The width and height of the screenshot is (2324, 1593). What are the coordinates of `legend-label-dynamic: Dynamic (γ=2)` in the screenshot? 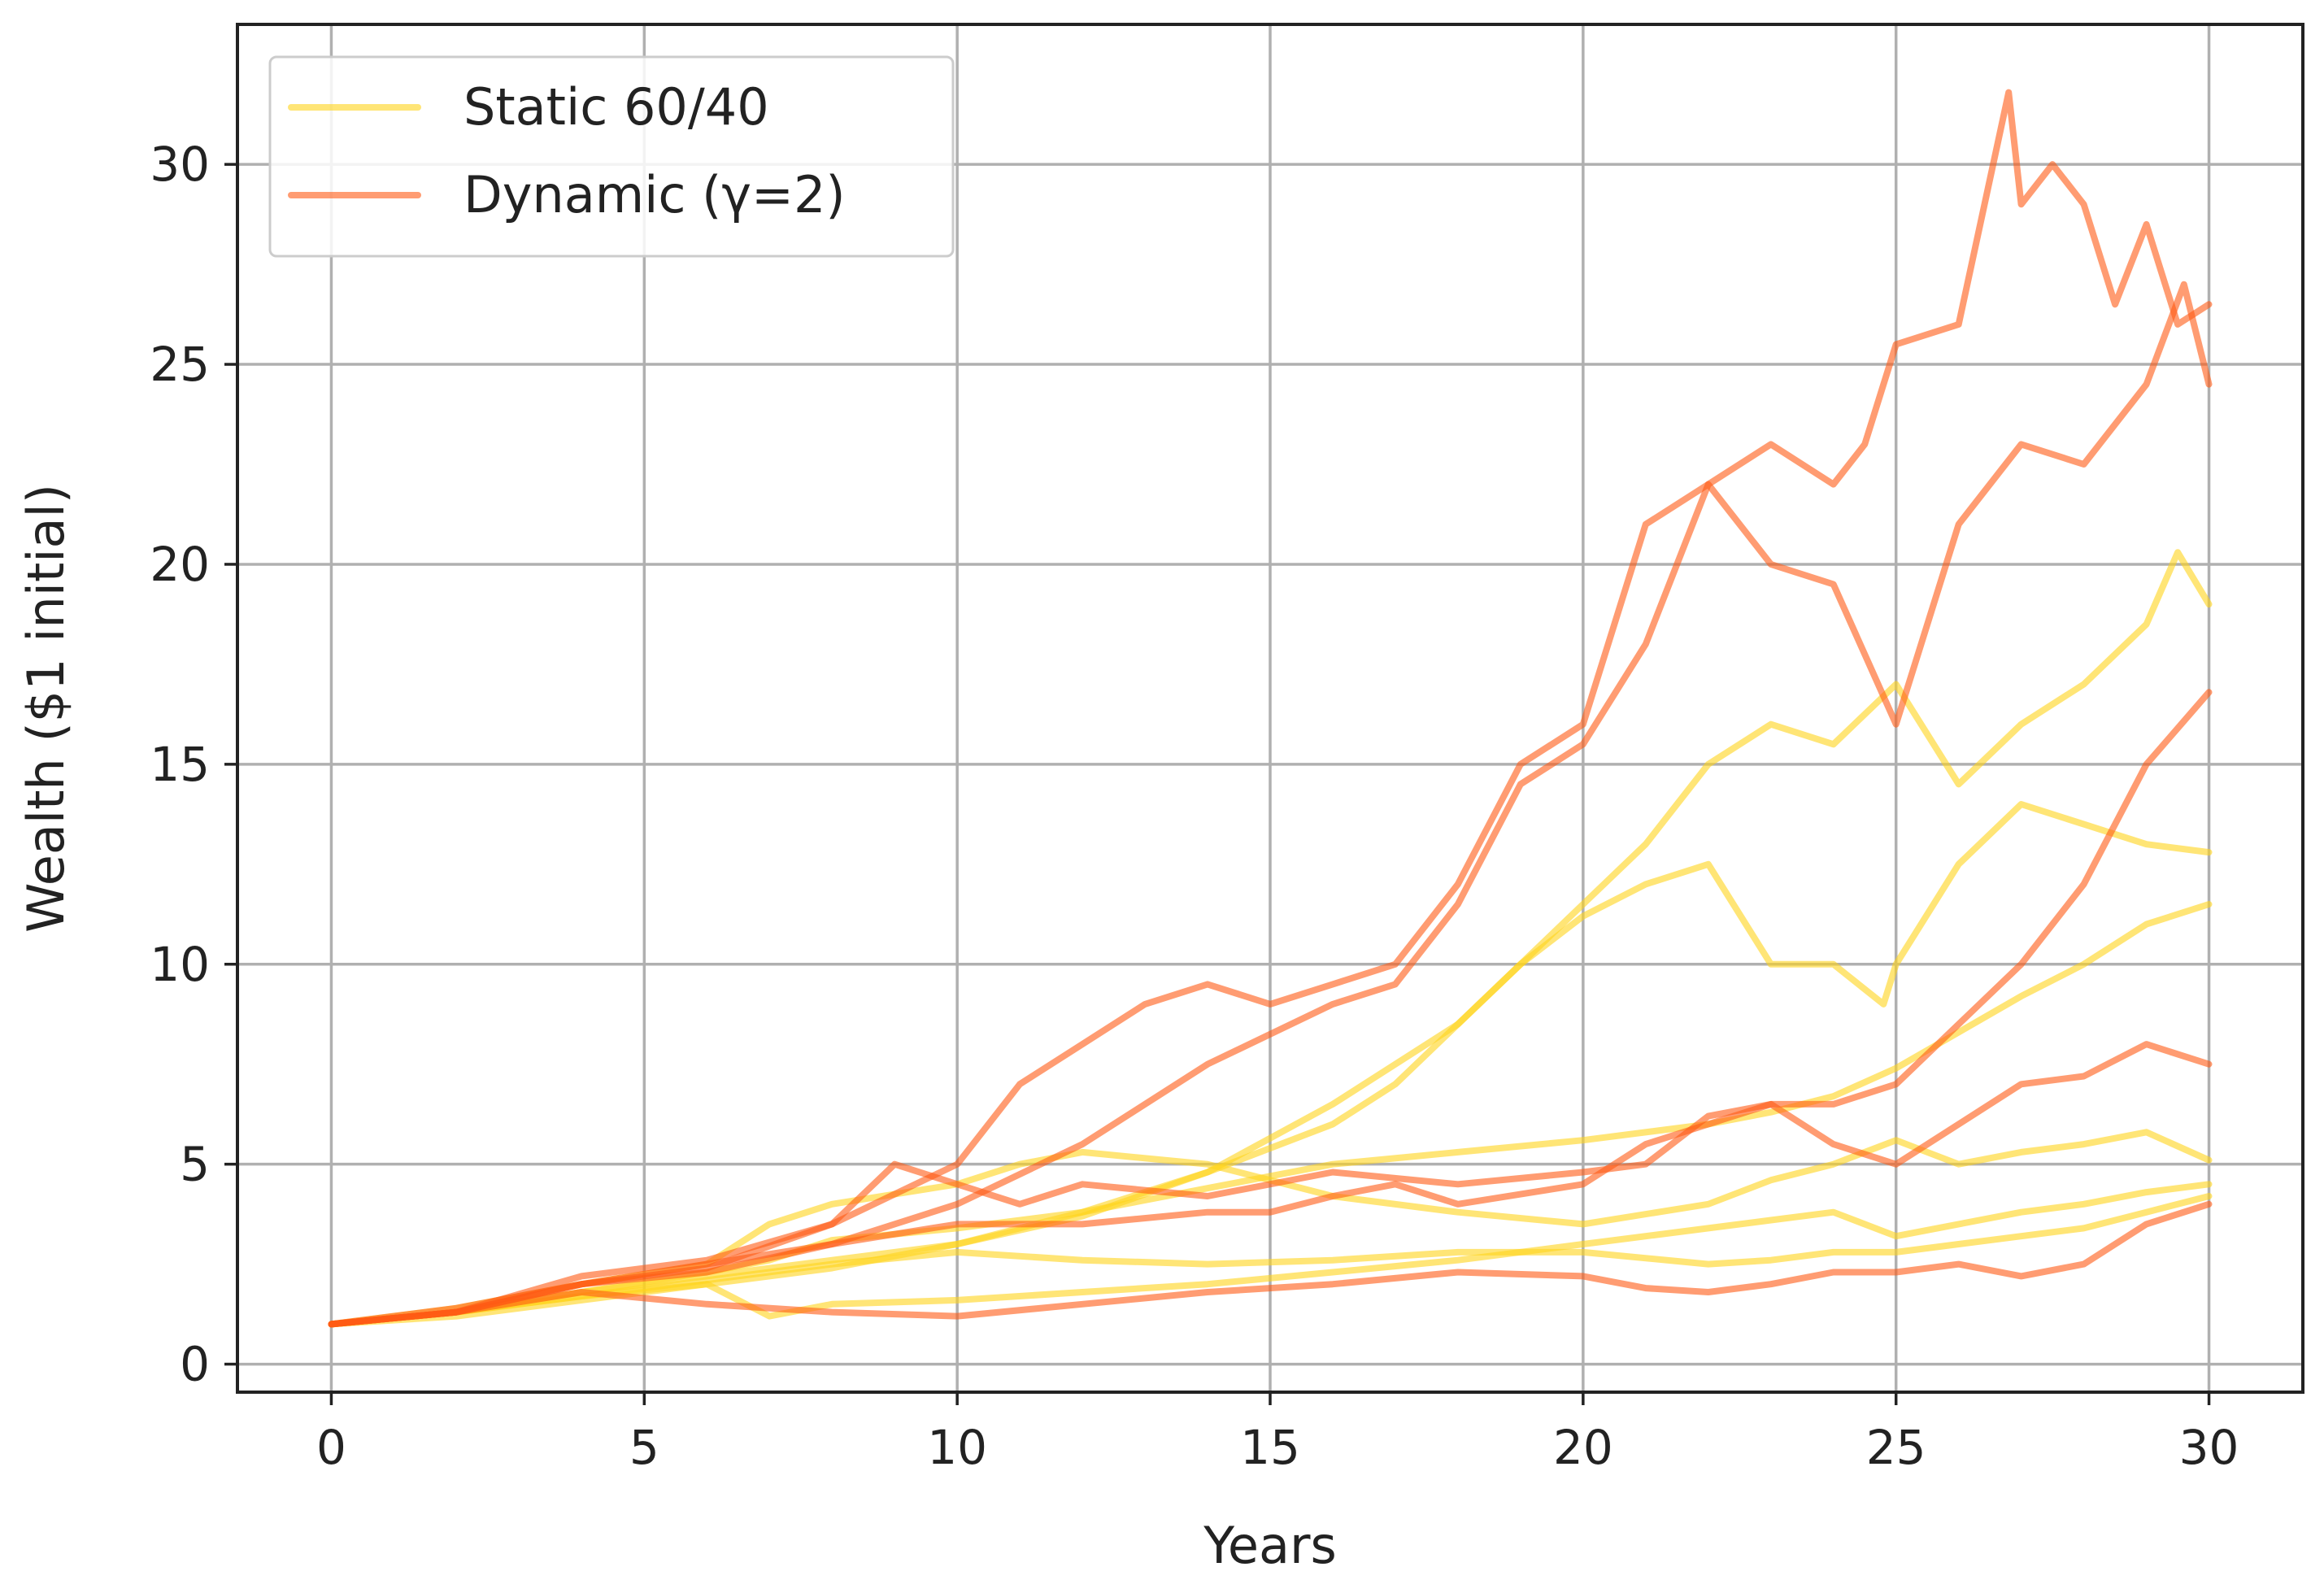 It's located at (654, 194).